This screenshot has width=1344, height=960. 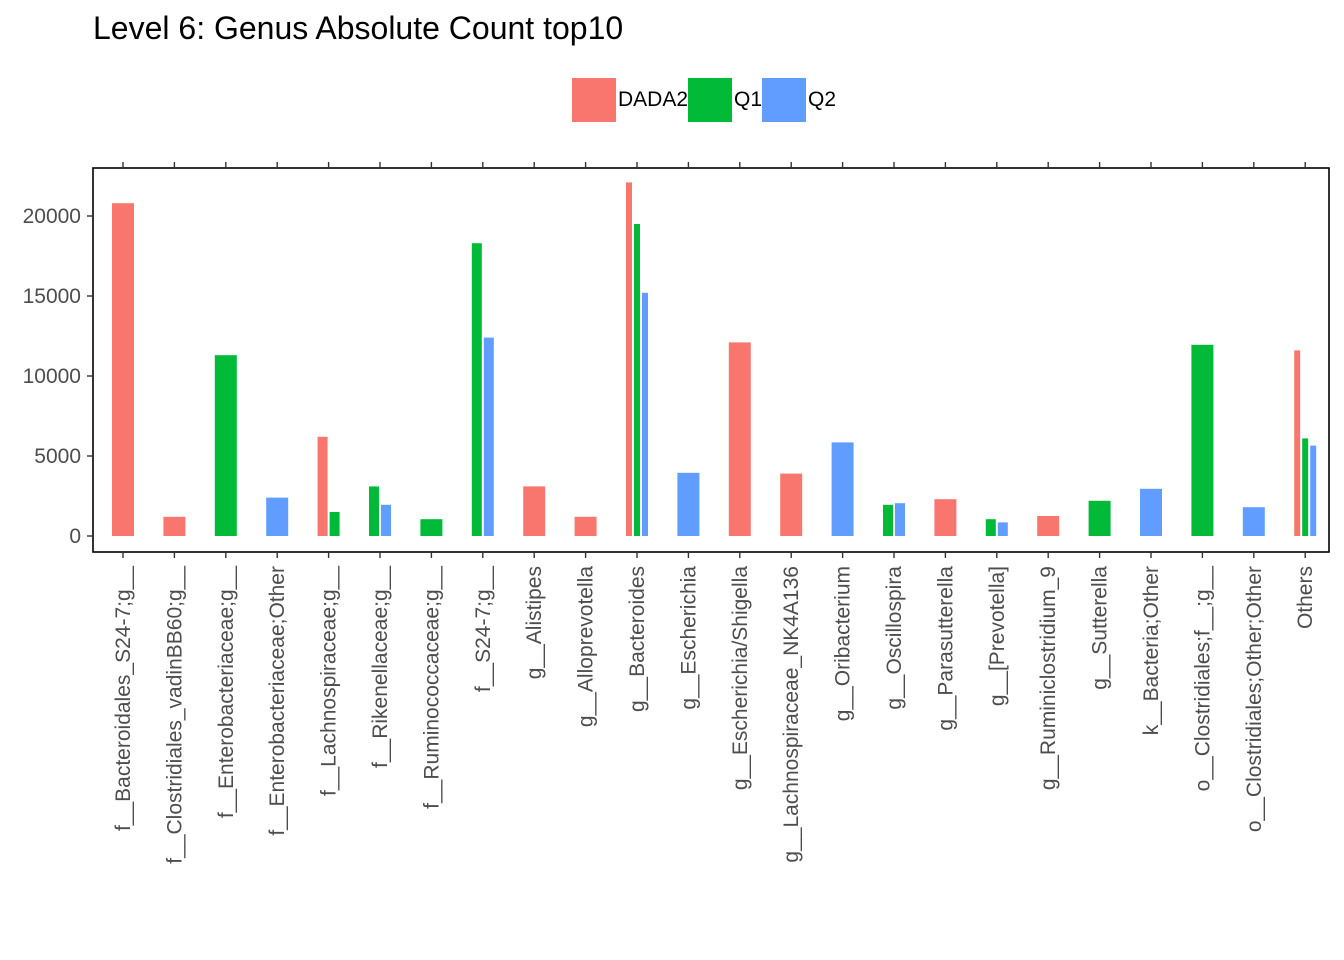 I want to click on x-tick-label-g-ruminiclostridium-9: g__Ruminiclostridium_9, so click(x=1048, y=678).